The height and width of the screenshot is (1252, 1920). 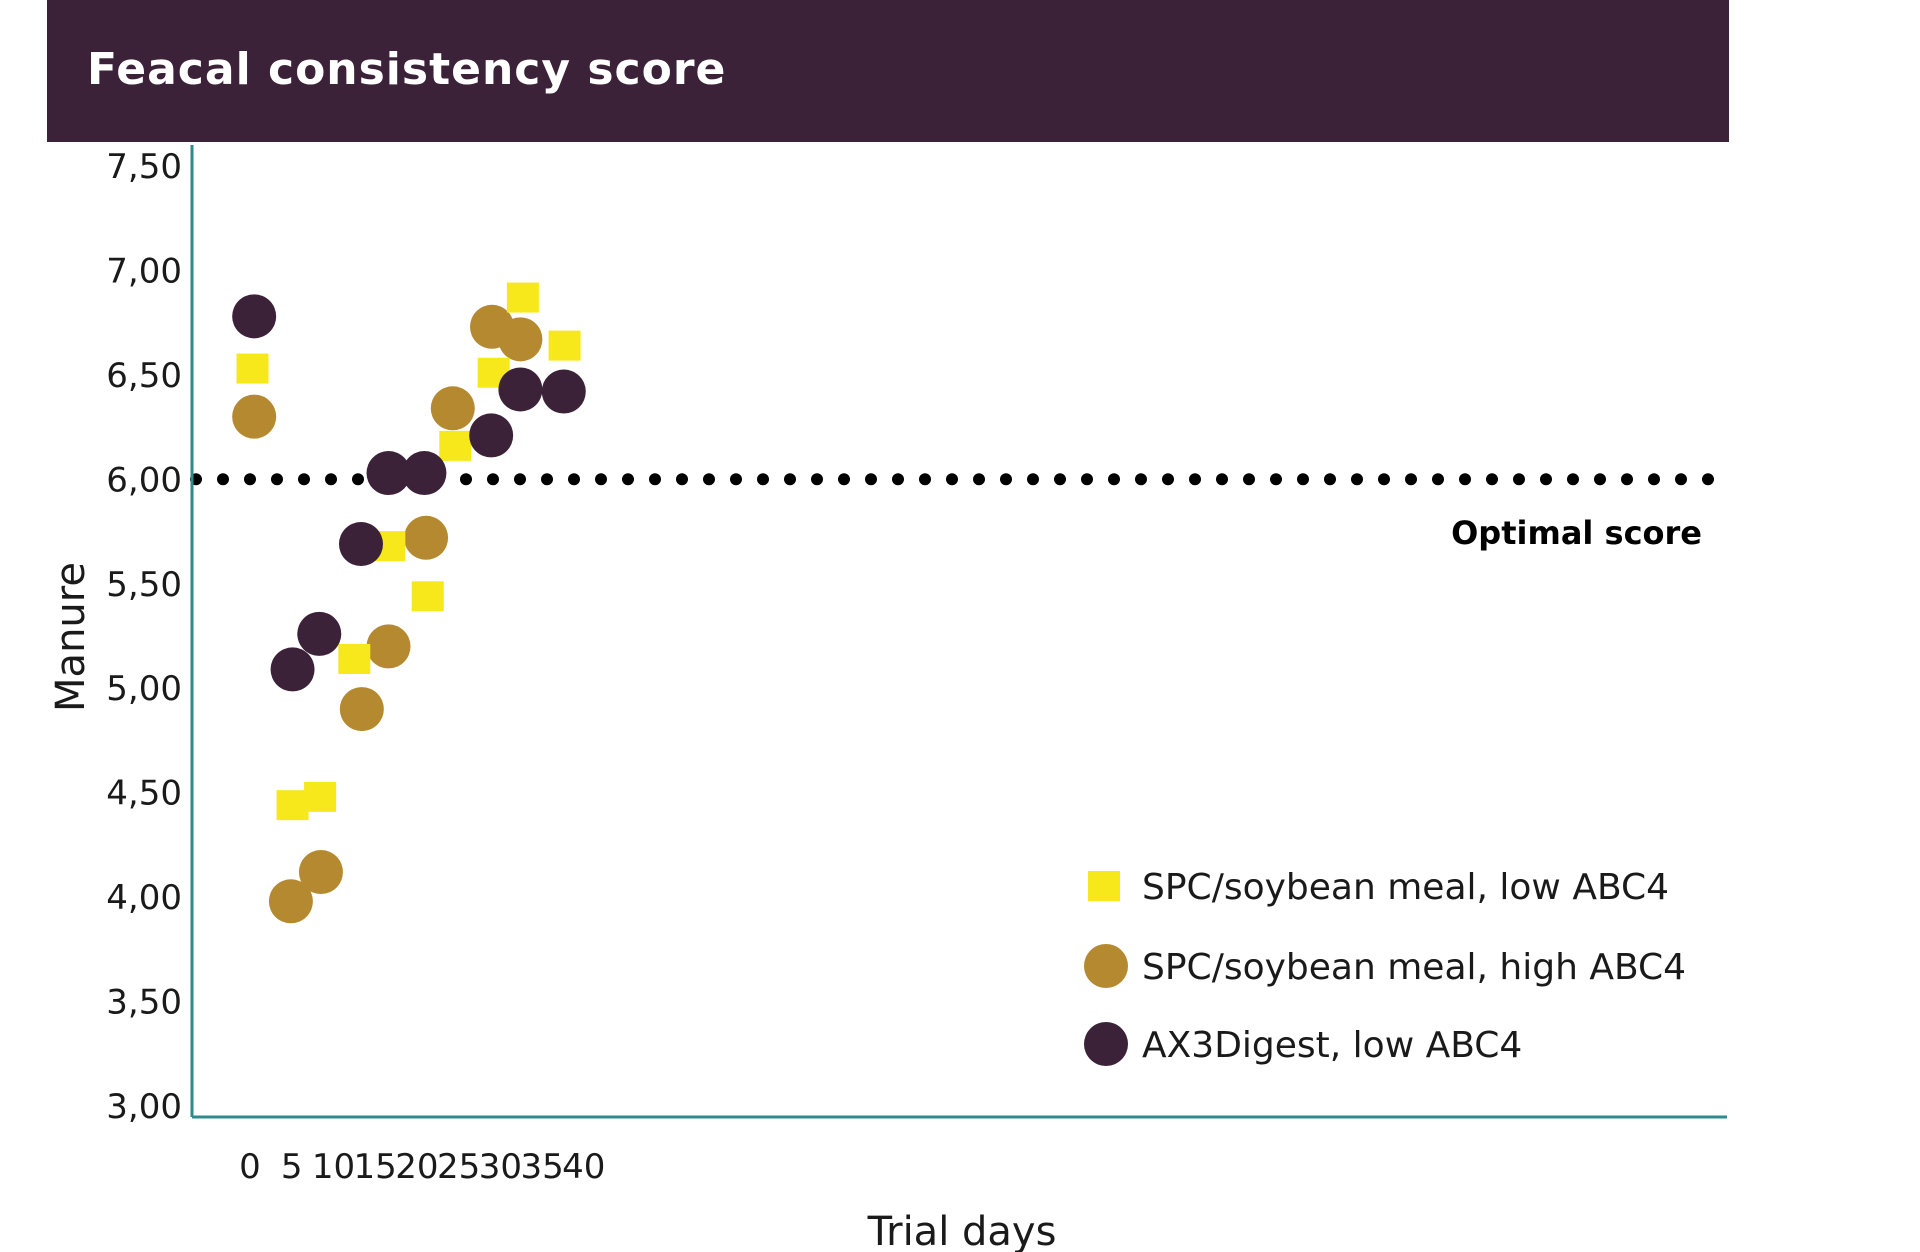 I want to click on legend-label: AX3Digest, low ABC4, so click(x=1332, y=1045).